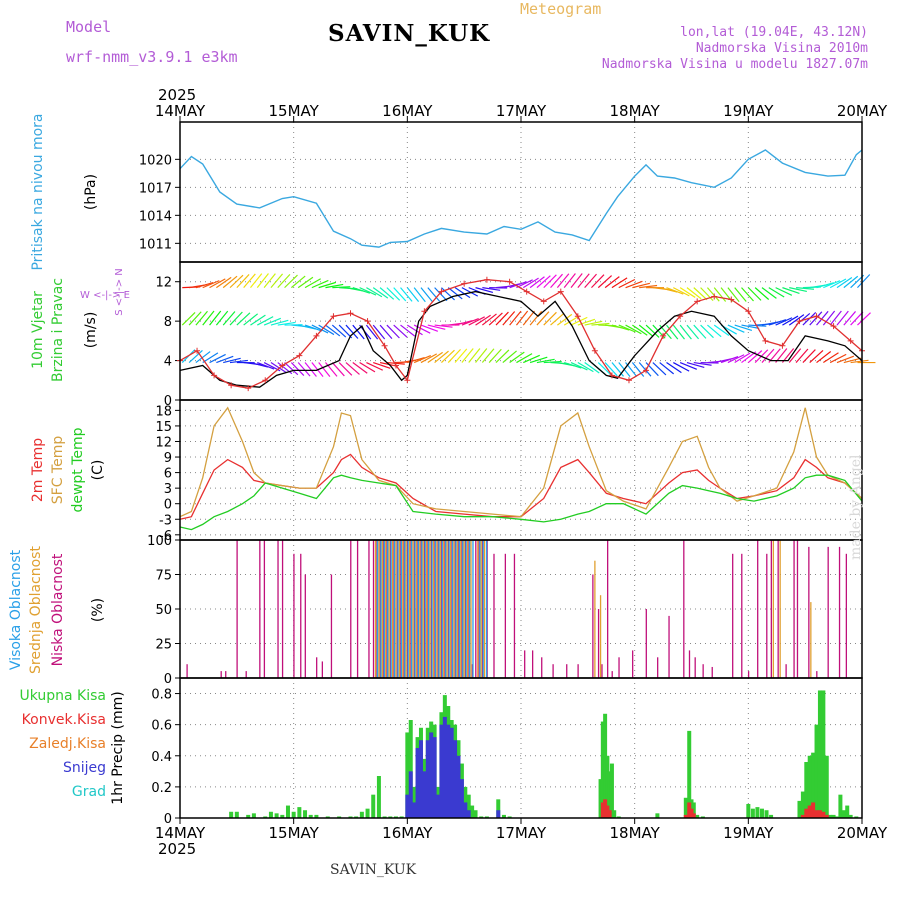 The image size is (900, 900). Describe the element at coordinates (163, 427) in the screenshot. I see `y-tick-label: 15` at that location.